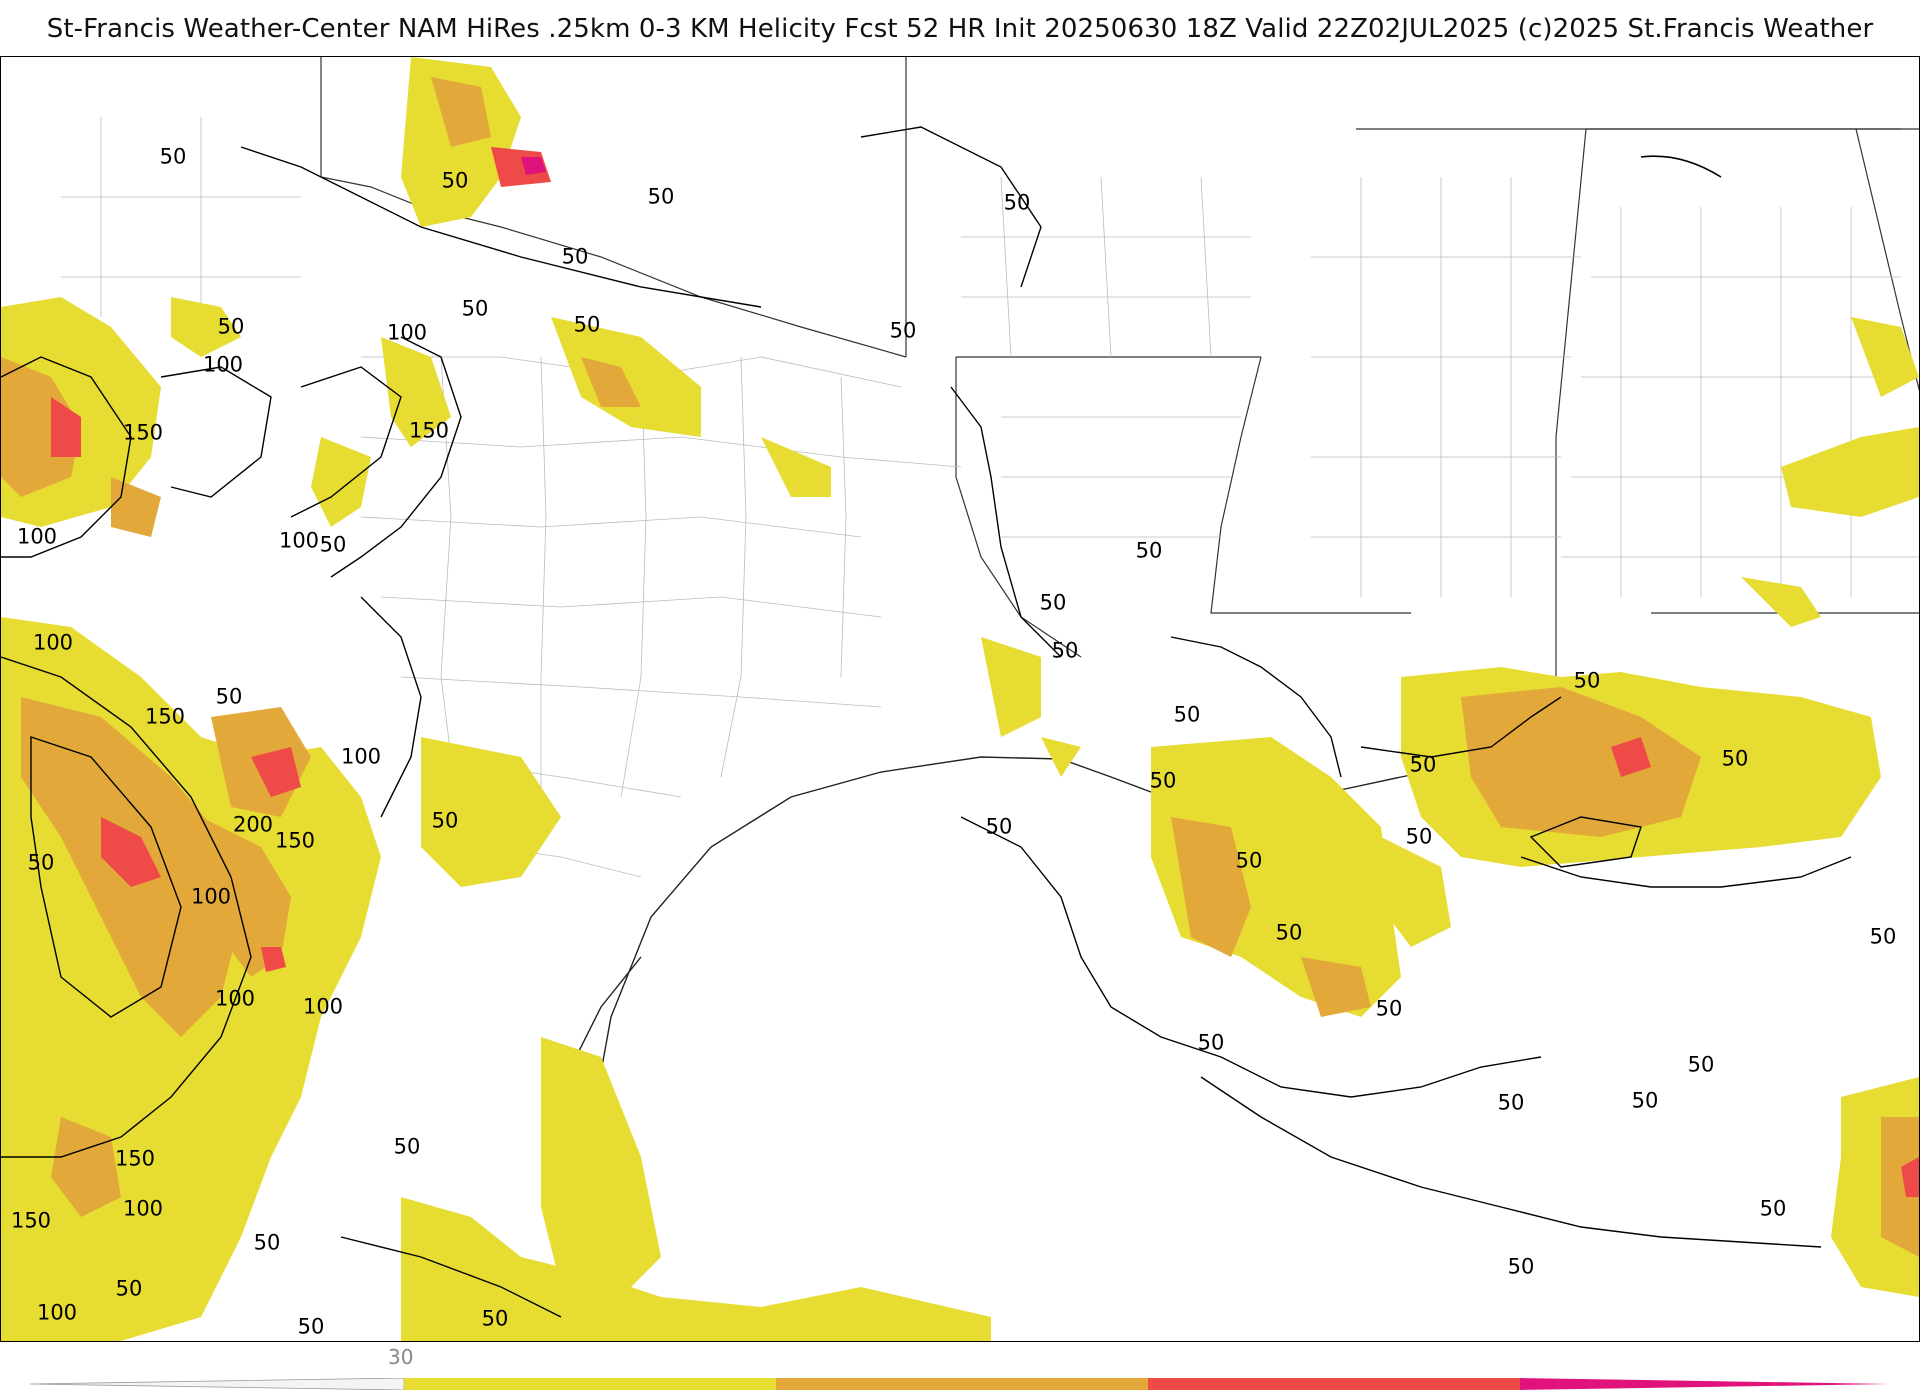 This screenshot has width=1920, height=1400. I want to click on helicity-fill-extreme, so click(533, 166).